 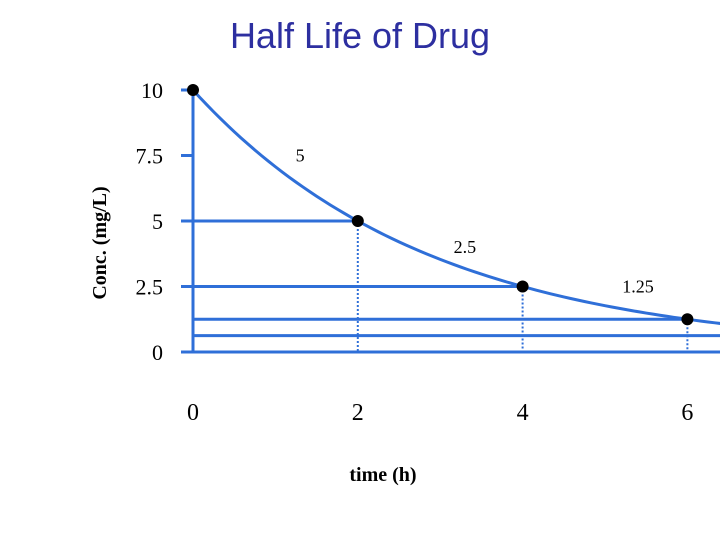 I want to click on data-label: 1.25, so click(x=638, y=287).